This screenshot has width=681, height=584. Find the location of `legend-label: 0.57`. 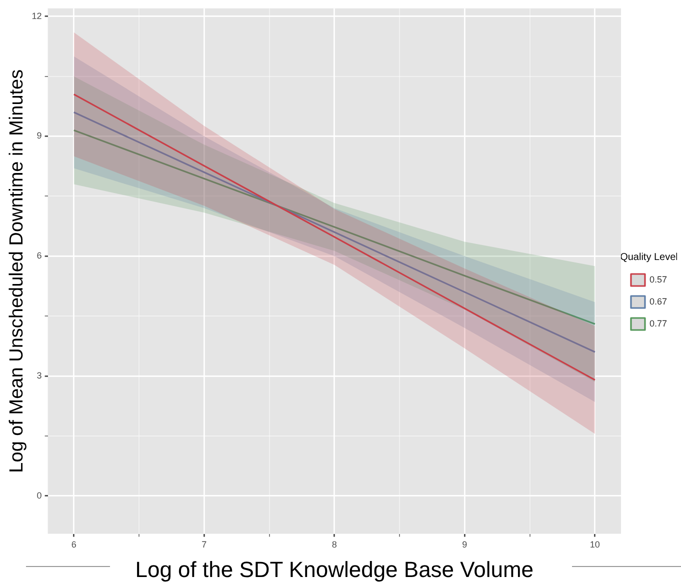

legend-label: 0.57 is located at coordinates (658, 279).